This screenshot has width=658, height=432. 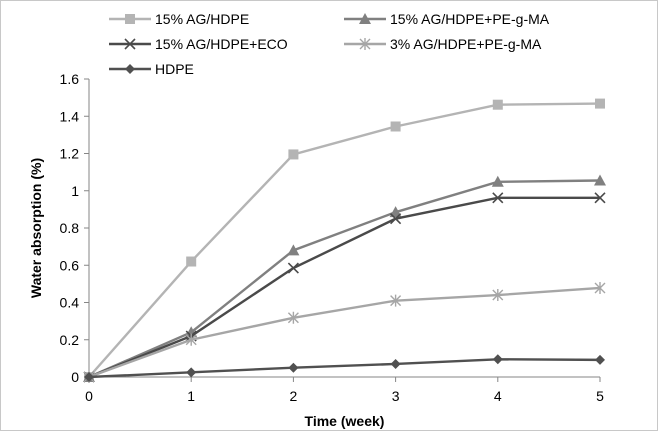 I want to click on series-line, so click(x=344, y=368).